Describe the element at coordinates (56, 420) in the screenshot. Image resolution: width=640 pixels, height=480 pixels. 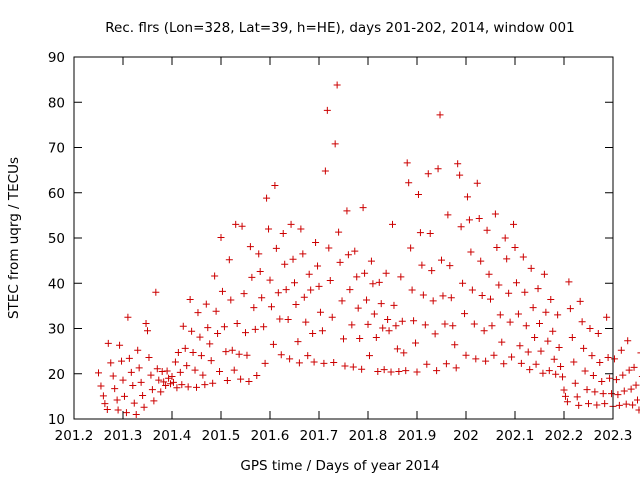
I see `y-tick-label: 10` at that location.